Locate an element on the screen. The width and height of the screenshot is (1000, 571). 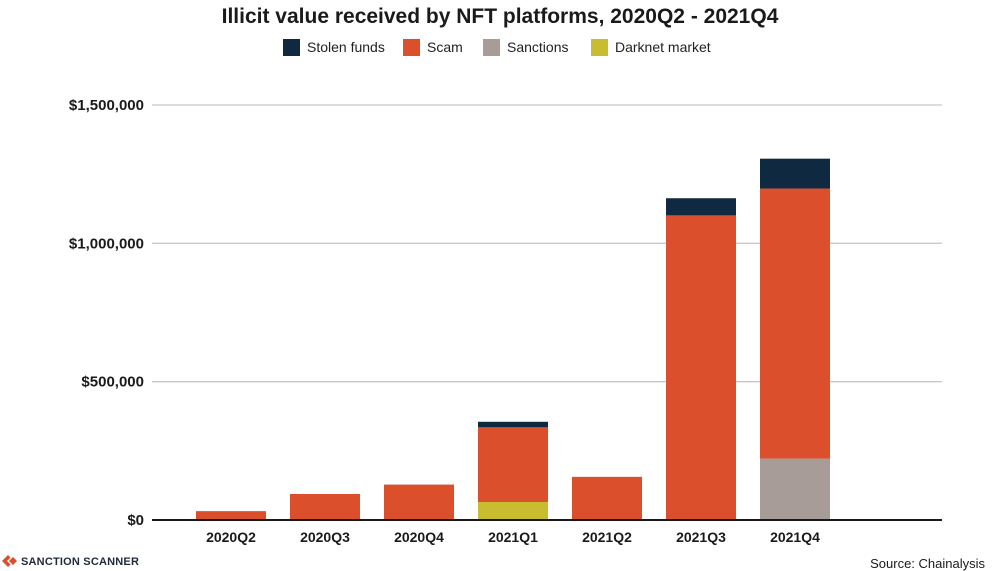
legend-item-stolen-funds: Stolen funds is located at coordinates (334, 47).